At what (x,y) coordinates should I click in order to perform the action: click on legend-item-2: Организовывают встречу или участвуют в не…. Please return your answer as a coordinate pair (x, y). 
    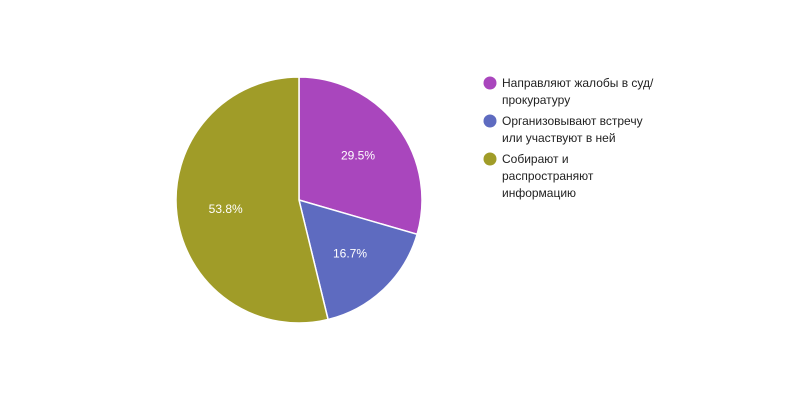
    Looking at the image, I should click on (563, 129).